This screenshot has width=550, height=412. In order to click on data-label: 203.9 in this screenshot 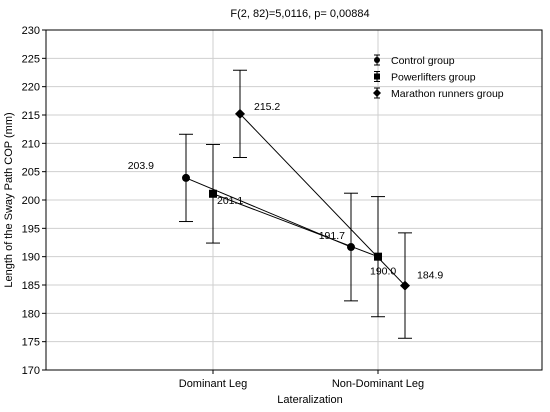, I will do `click(141, 166)`.